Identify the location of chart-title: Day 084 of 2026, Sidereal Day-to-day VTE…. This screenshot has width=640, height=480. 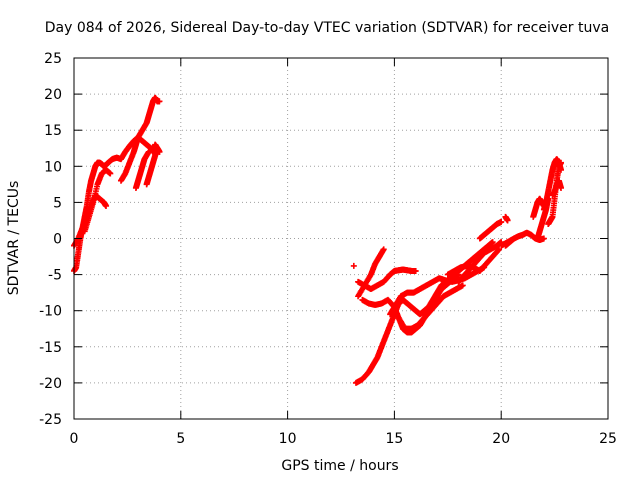
(327, 28).